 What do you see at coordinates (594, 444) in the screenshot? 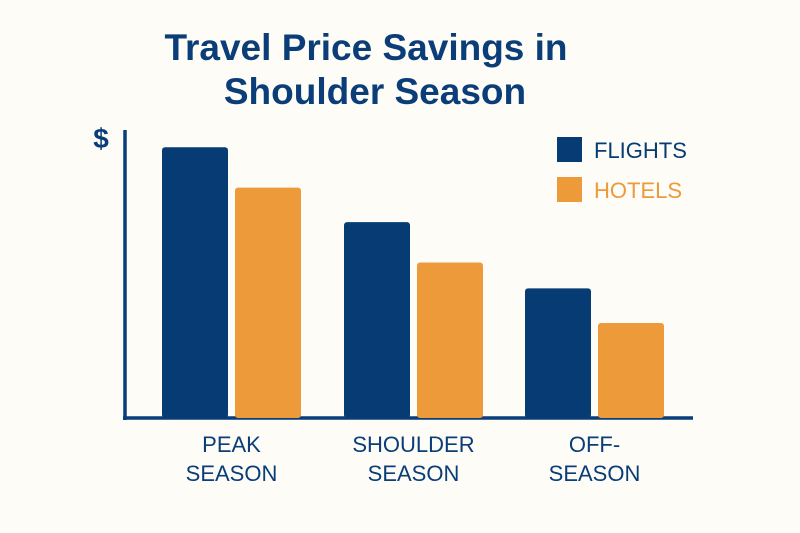
I see `x-tick-label: OFF-` at bounding box center [594, 444].